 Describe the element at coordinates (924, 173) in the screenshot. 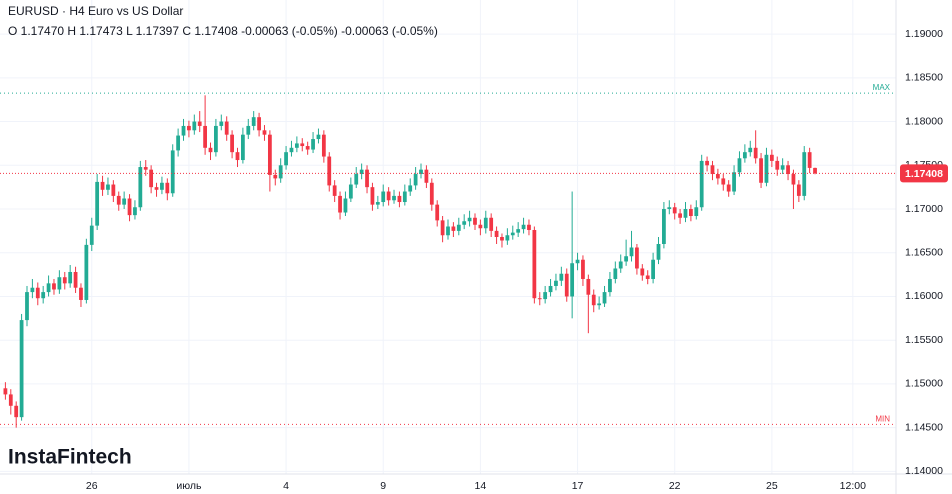

I see `price-label-box` at that location.